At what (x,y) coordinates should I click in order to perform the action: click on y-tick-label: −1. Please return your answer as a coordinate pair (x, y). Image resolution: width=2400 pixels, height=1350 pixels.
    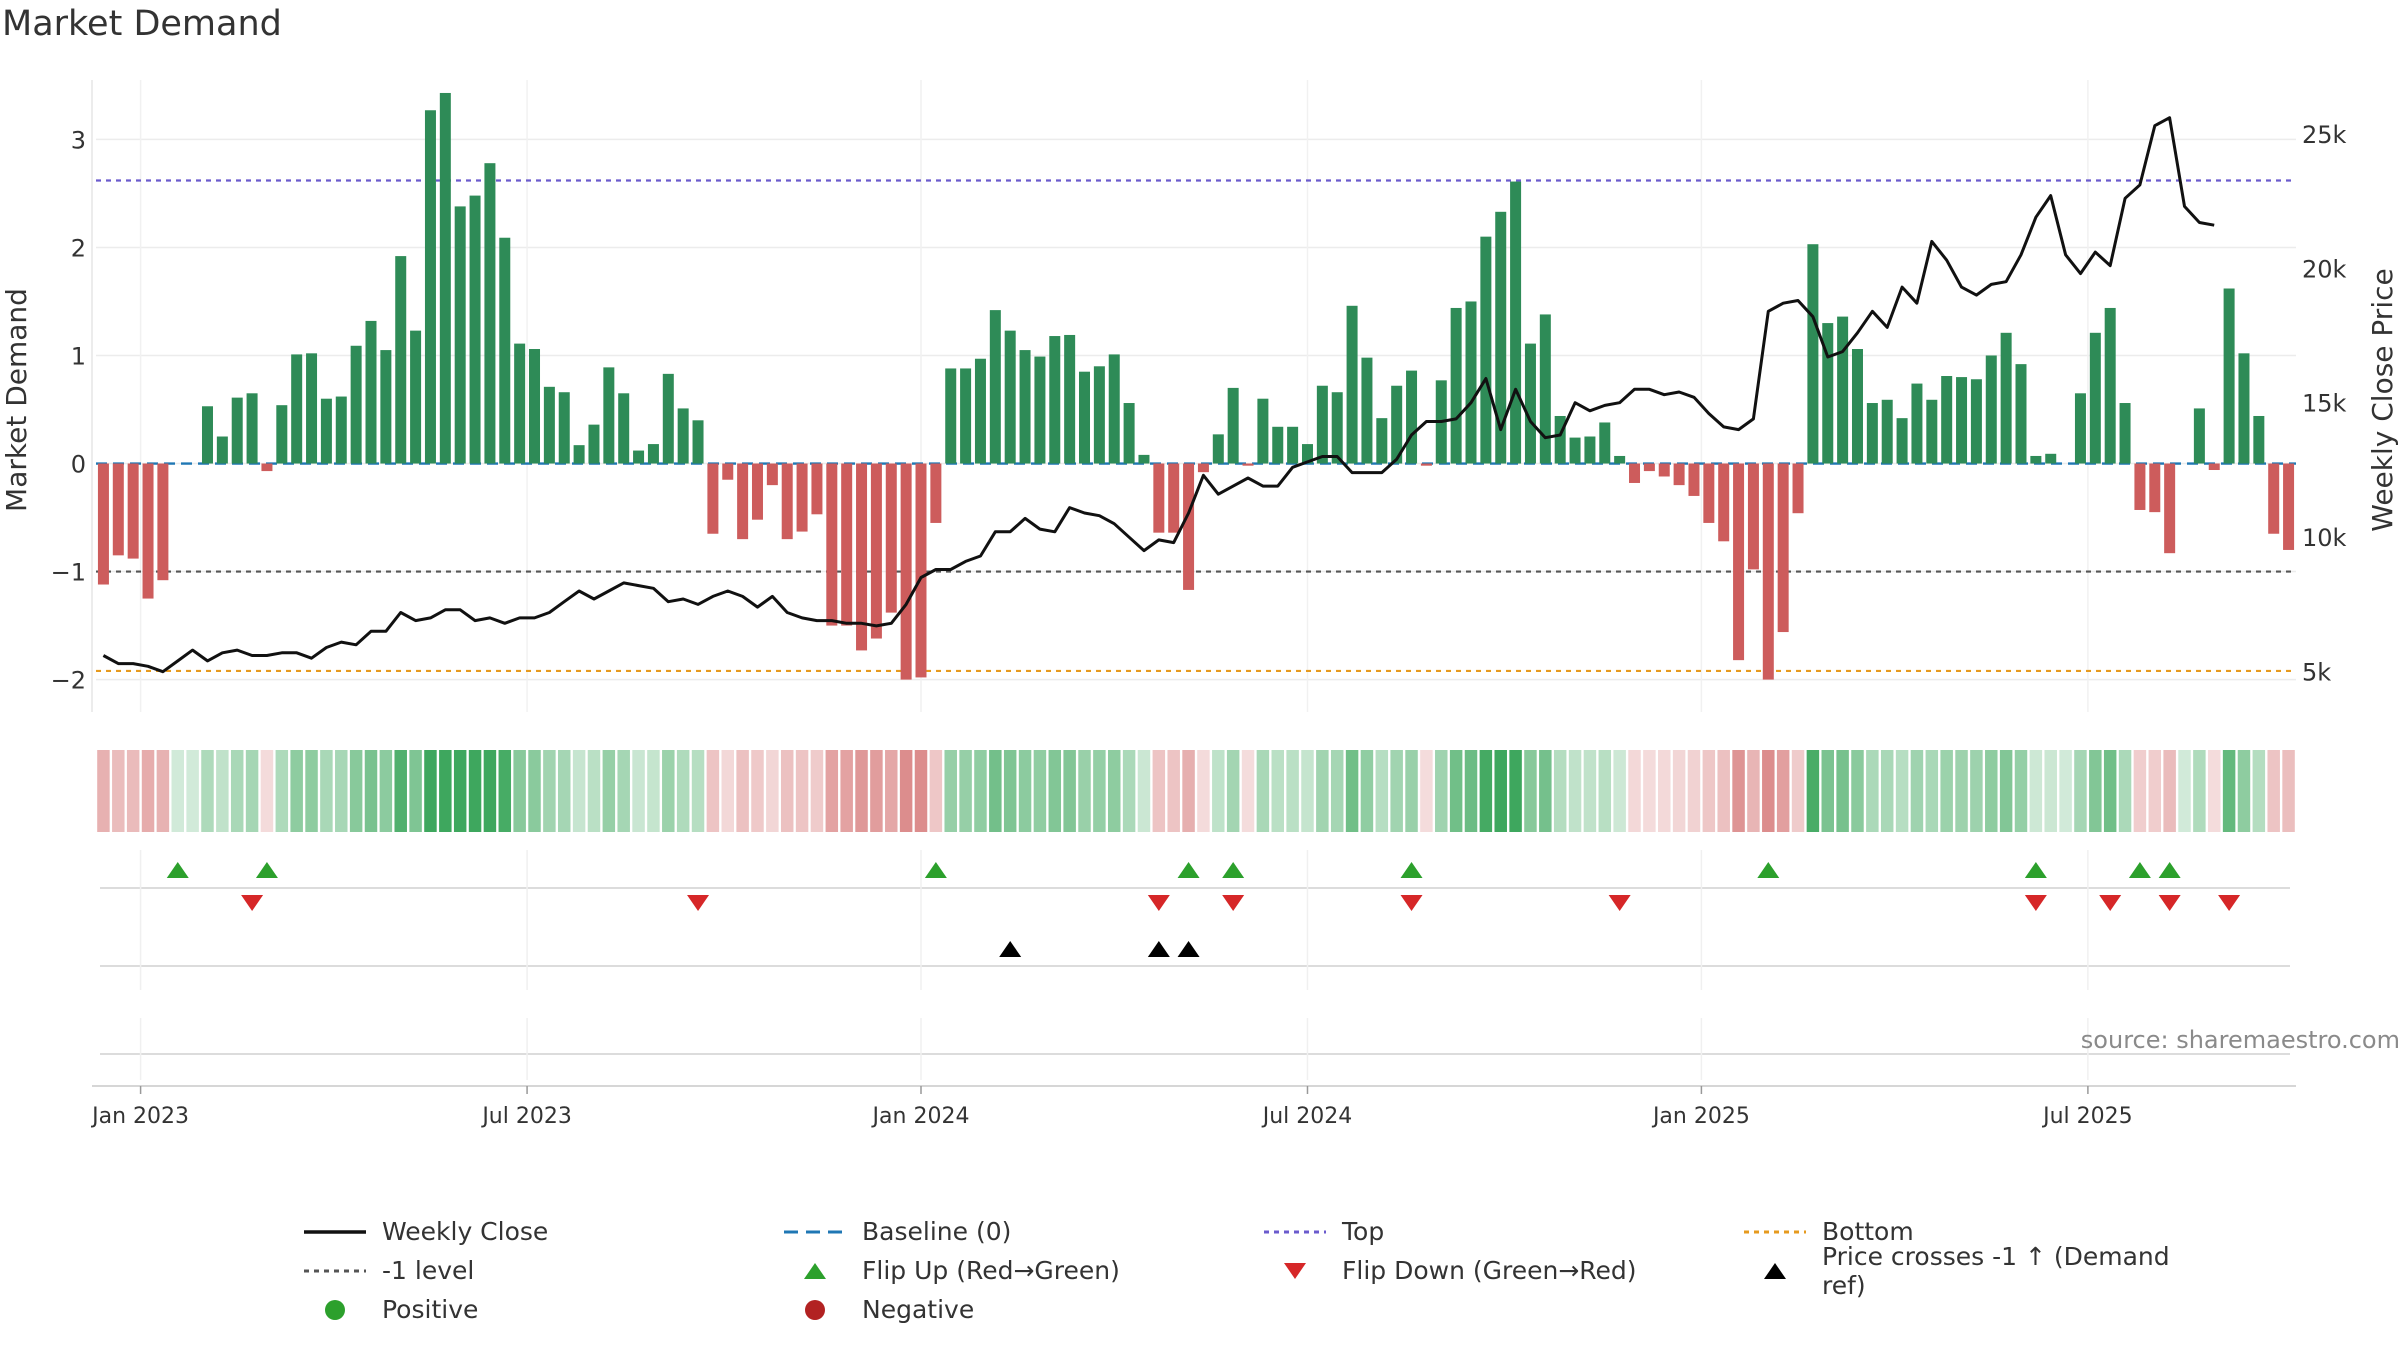
    Looking at the image, I should click on (68, 573).